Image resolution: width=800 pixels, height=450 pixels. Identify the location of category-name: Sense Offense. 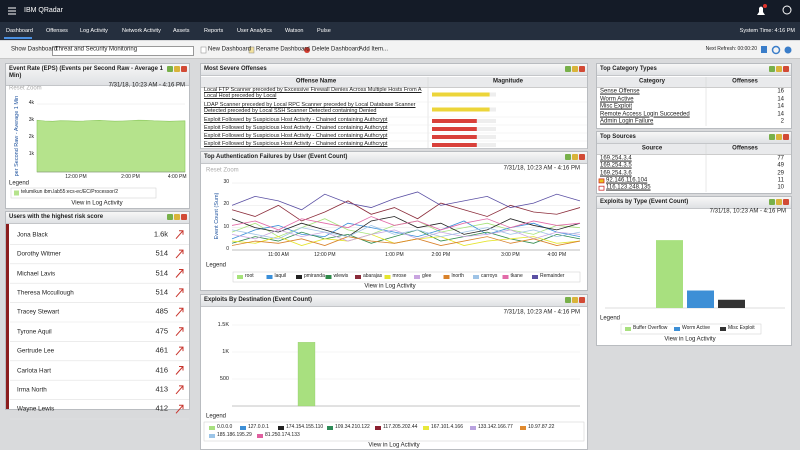
(620, 91).